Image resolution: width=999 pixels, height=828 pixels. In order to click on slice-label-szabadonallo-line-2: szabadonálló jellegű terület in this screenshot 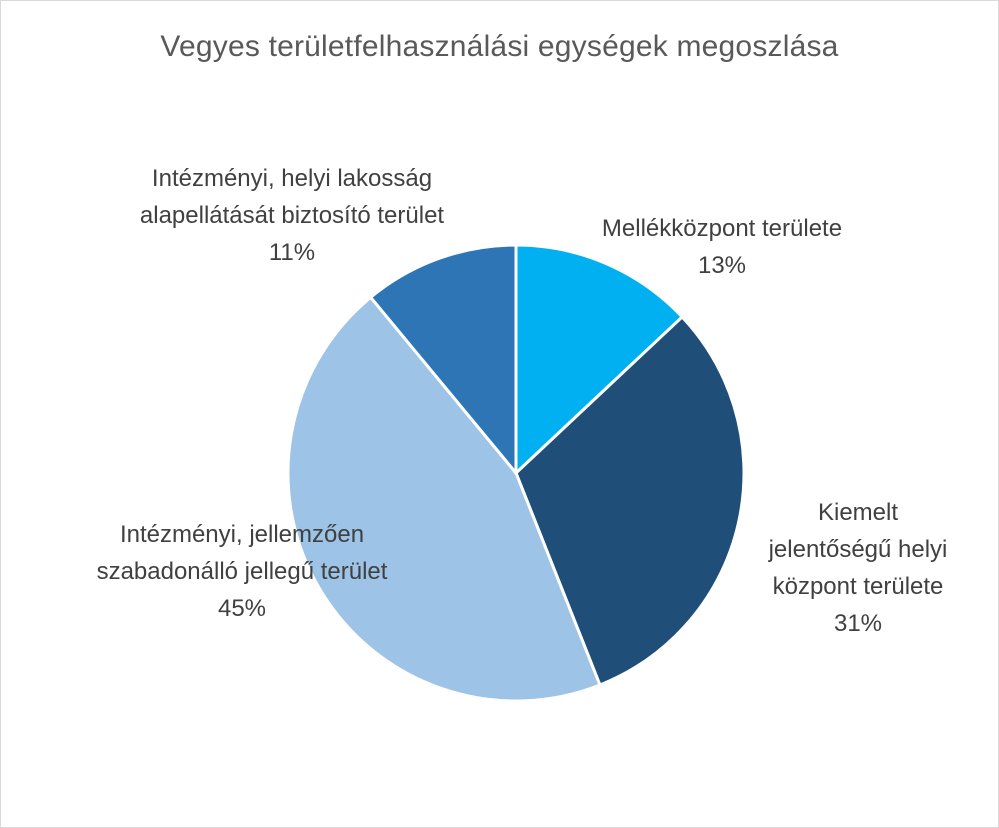, I will do `click(242, 571)`.